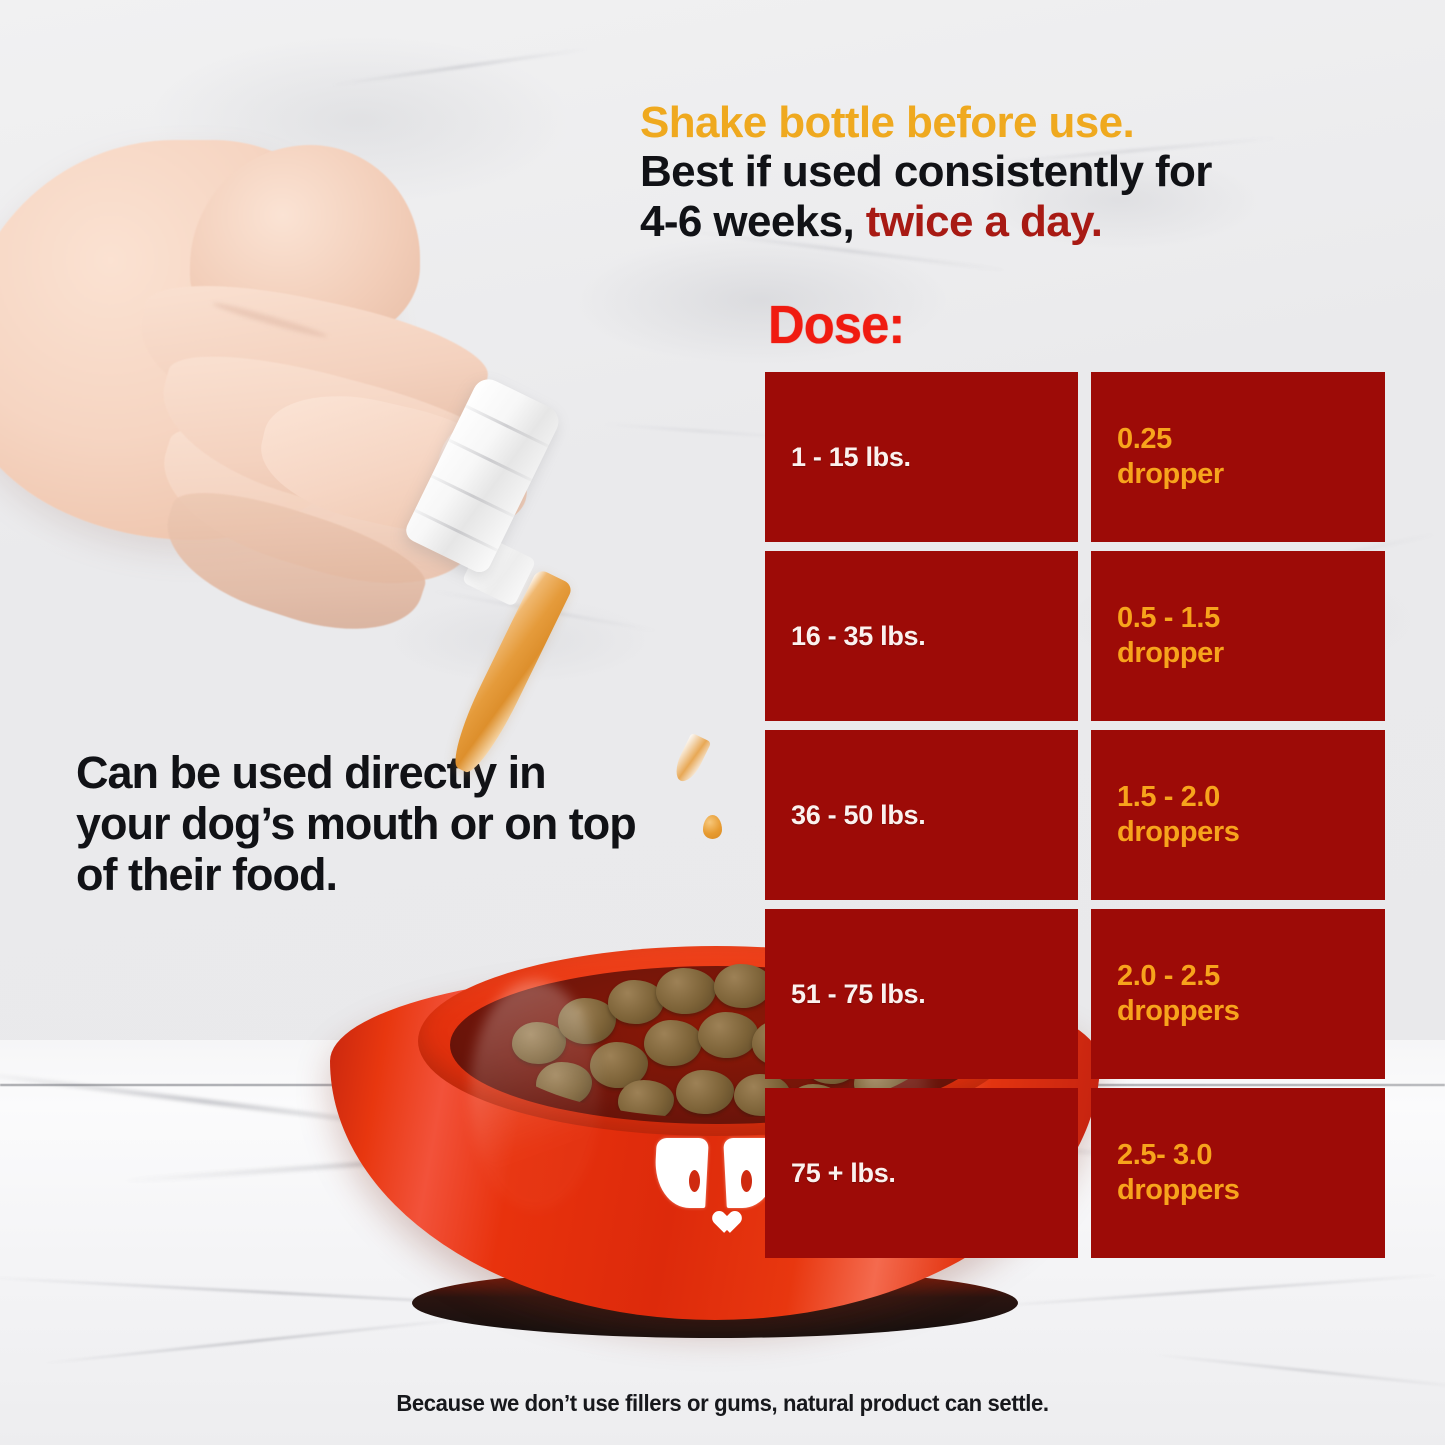 This screenshot has height=1445, width=1445. Describe the element at coordinates (1168, 976) in the screenshot. I see `dose-amount: 2.0 - 2.5` at that location.